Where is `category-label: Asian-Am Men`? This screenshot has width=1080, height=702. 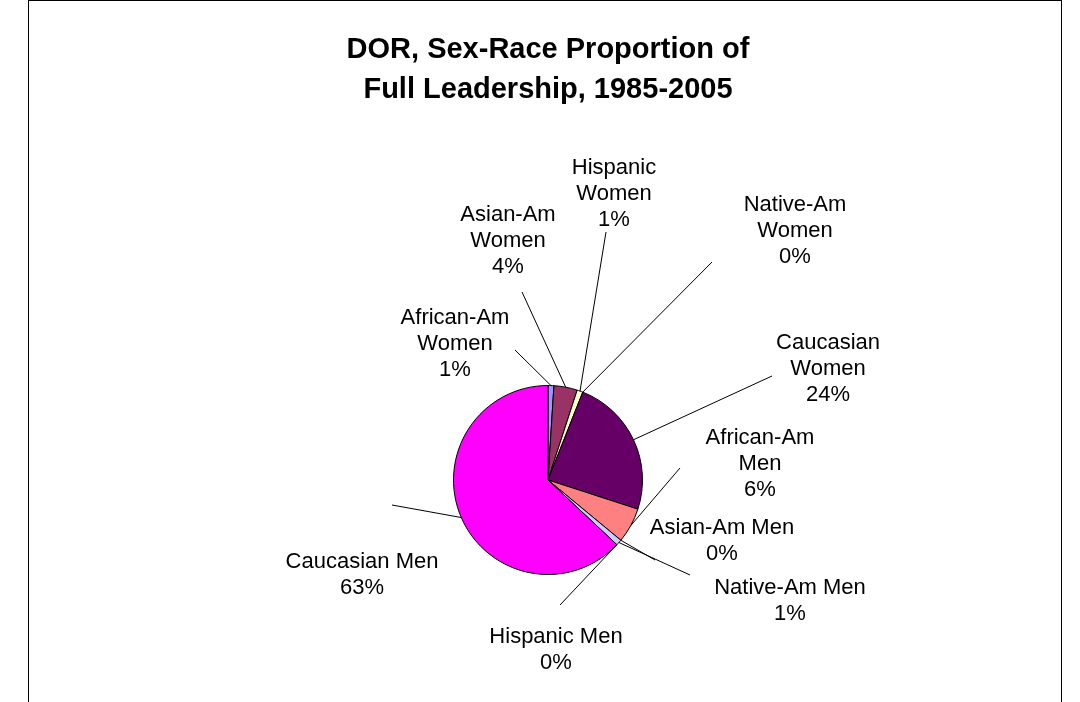 category-label: Asian-Am Men is located at coordinates (722, 527).